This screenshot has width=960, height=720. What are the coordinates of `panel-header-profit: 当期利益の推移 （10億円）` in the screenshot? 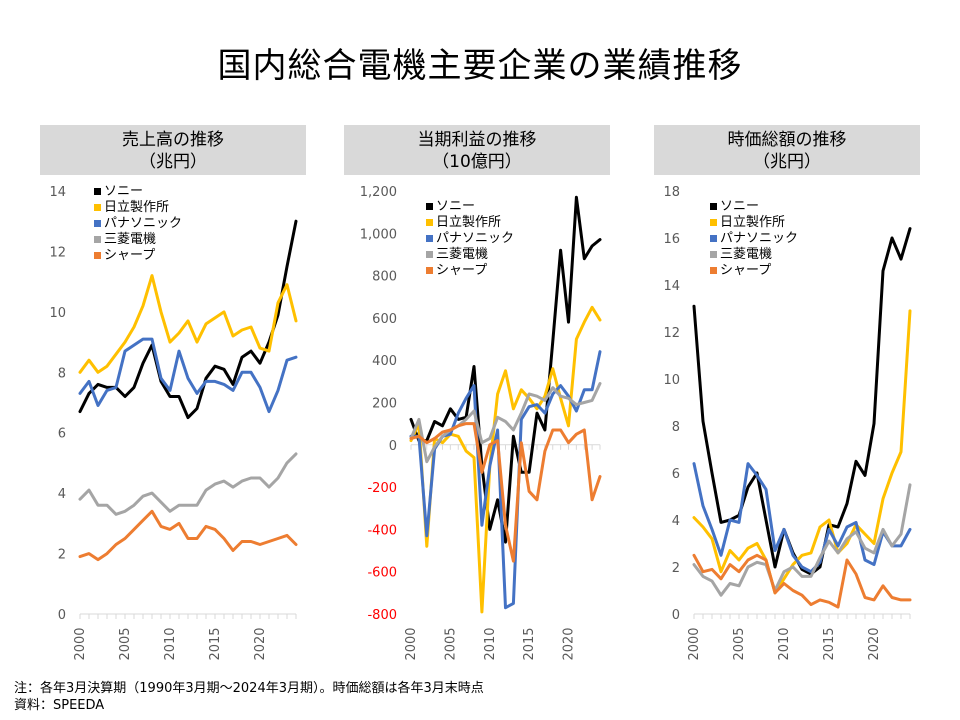 It's located at (477, 150).